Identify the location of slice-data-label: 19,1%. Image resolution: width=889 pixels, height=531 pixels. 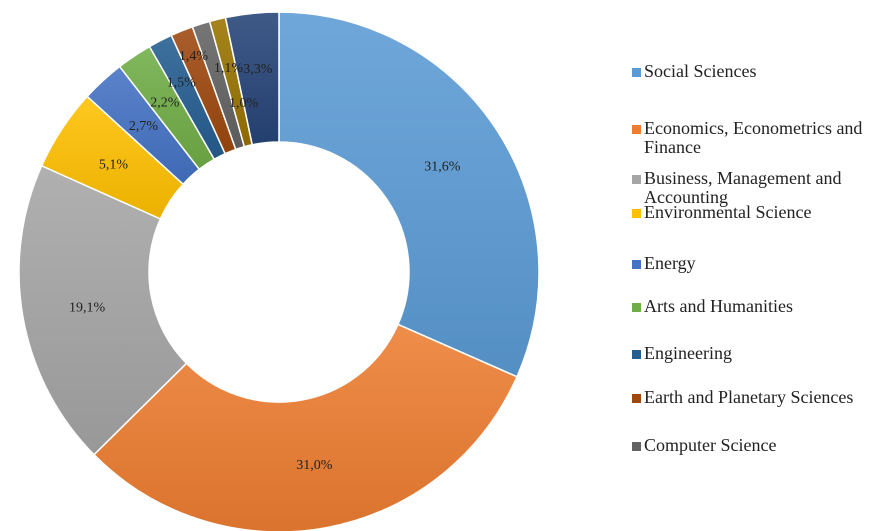
(87, 308).